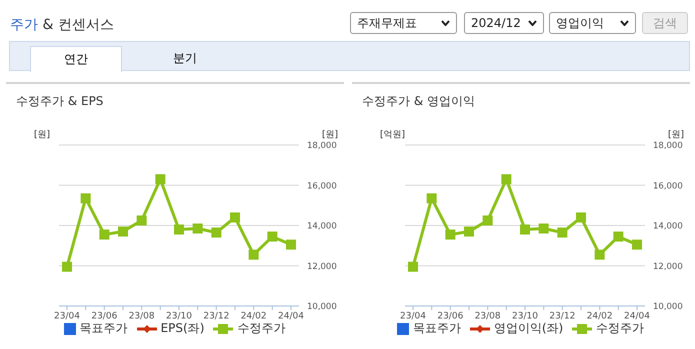 The width and height of the screenshot is (695, 349). I want to click on text: 주가 & 컨센서스, so click(62, 25).